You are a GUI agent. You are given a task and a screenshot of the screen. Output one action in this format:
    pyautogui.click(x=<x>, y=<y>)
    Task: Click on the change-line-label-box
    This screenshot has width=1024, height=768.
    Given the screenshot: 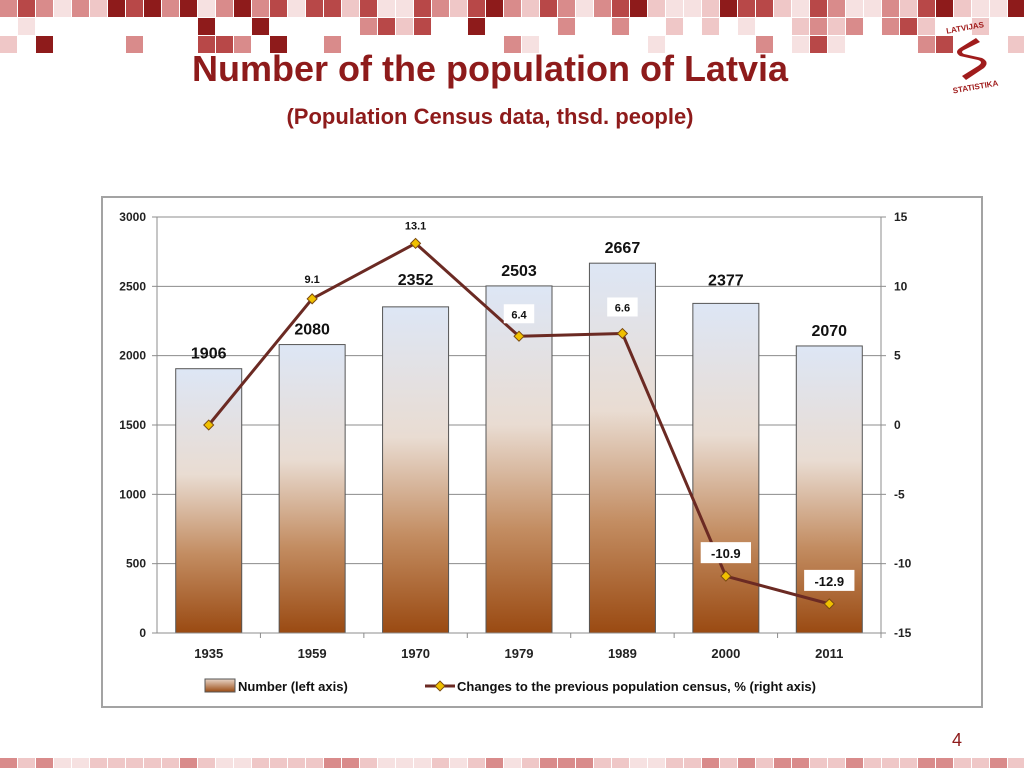 What is the action you would take?
    pyautogui.click(x=726, y=553)
    